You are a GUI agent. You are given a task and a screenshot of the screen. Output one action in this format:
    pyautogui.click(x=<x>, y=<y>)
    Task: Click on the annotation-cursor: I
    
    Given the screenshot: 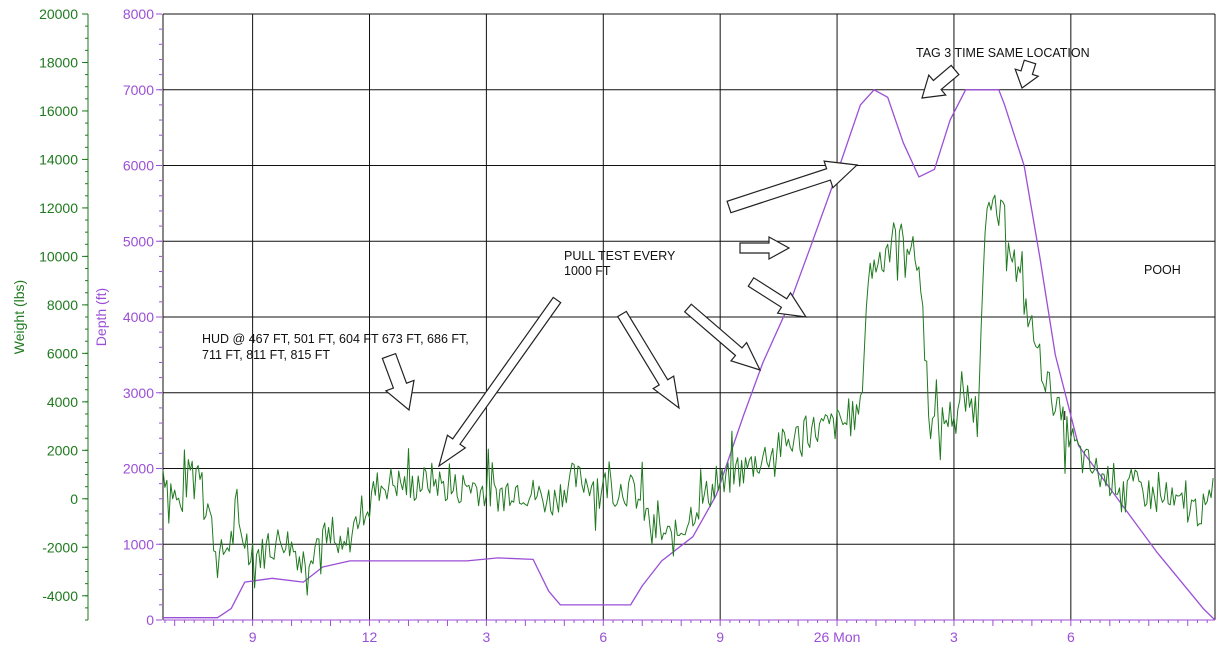 What is the action you would take?
    pyautogui.click(x=1064, y=416)
    